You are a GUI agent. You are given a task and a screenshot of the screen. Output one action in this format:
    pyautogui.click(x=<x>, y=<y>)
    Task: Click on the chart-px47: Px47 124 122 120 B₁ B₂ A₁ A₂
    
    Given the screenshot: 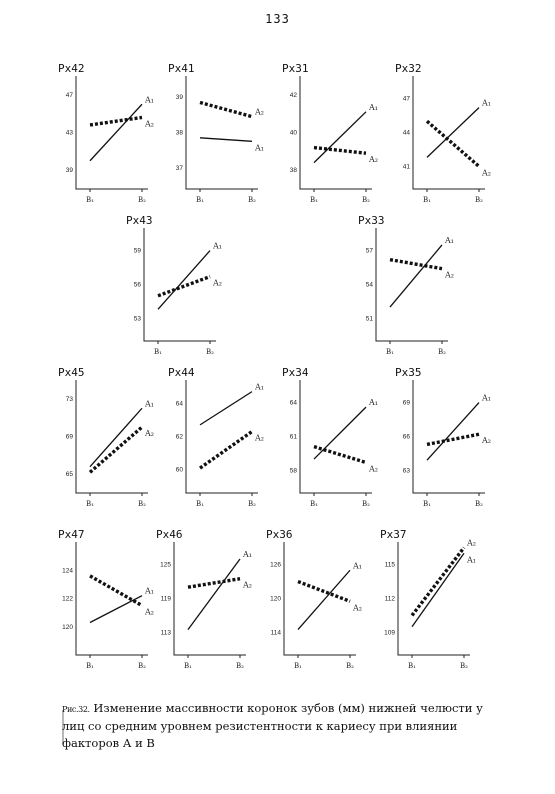 What is the action you would take?
    pyautogui.click(x=114, y=603)
    